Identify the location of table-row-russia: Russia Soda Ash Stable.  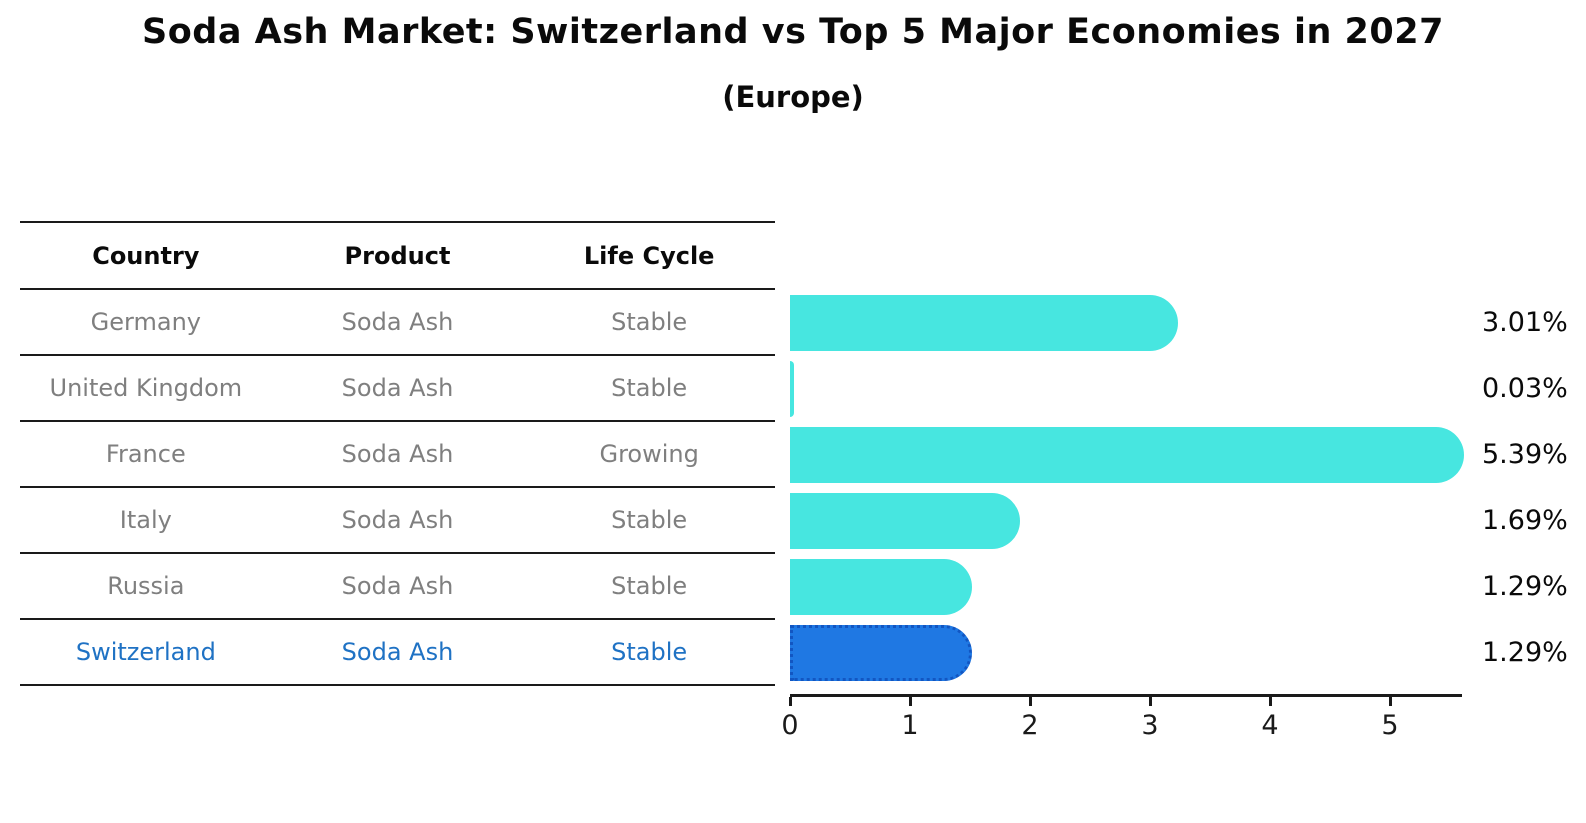
(397, 587).